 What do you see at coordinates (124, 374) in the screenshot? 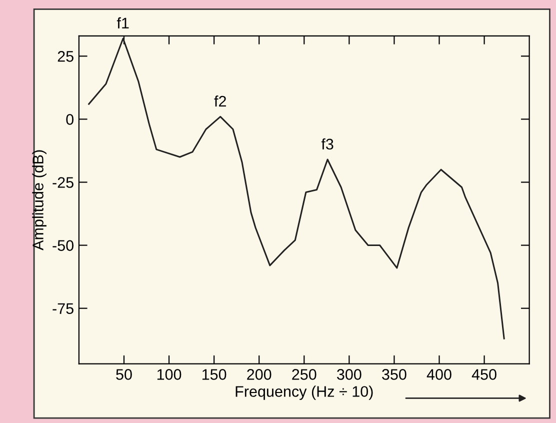
I see `x-tick-label: 50` at bounding box center [124, 374].